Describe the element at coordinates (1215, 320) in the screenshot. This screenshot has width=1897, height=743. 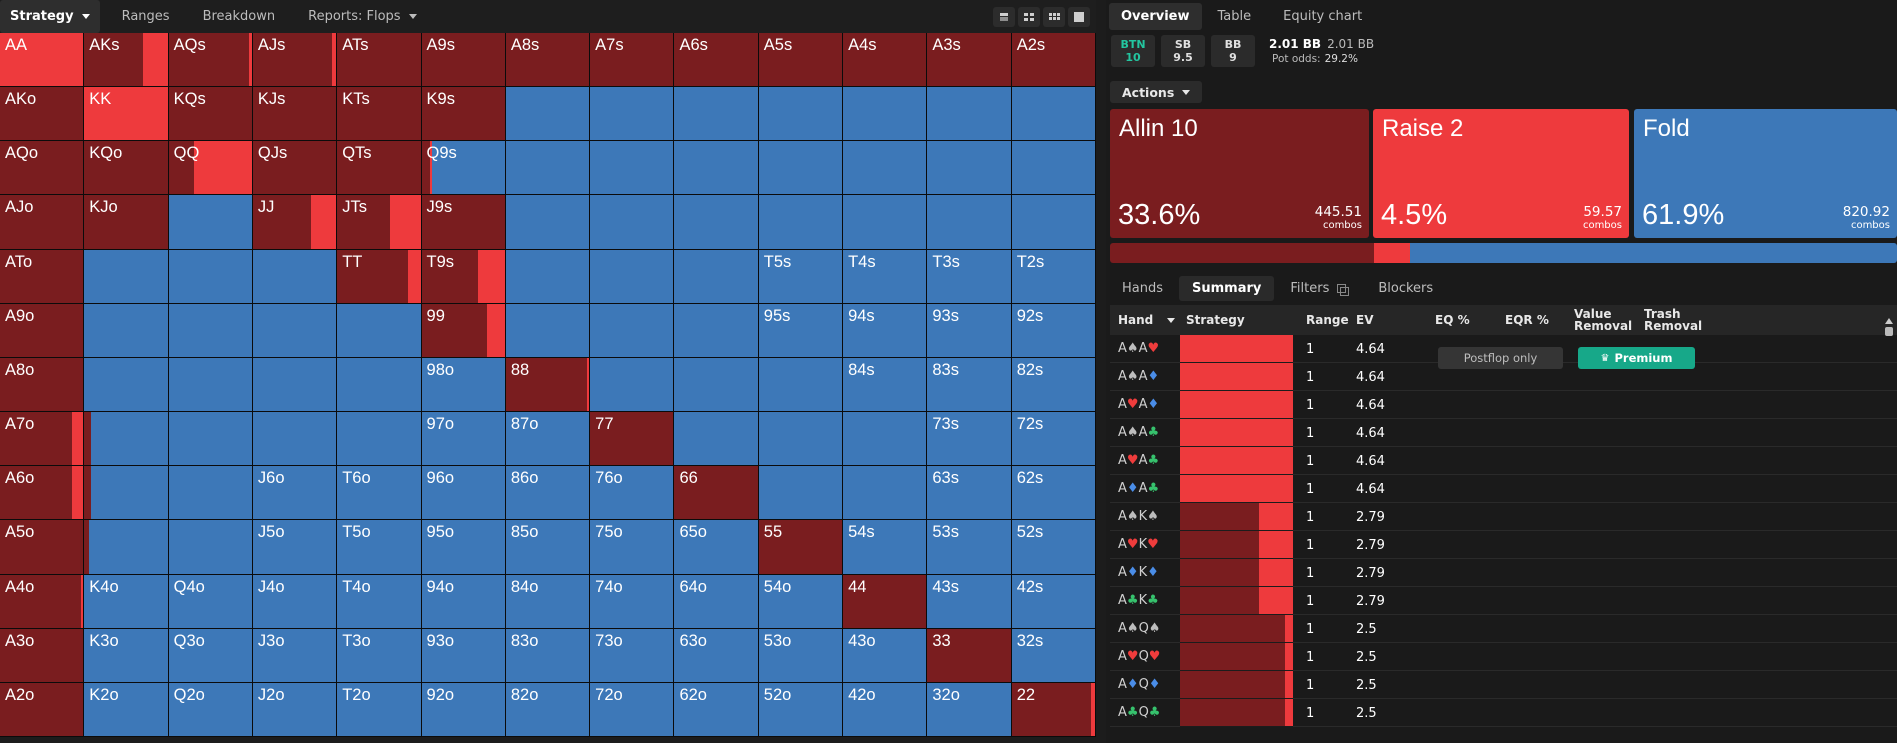
I see `col-strategy: Strategy` at that location.